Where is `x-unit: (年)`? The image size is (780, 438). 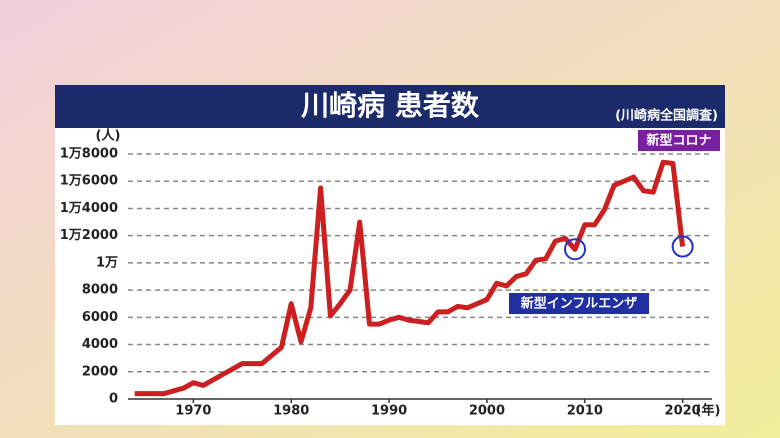 x-unit: (年) is located at coordinates (708, 411).